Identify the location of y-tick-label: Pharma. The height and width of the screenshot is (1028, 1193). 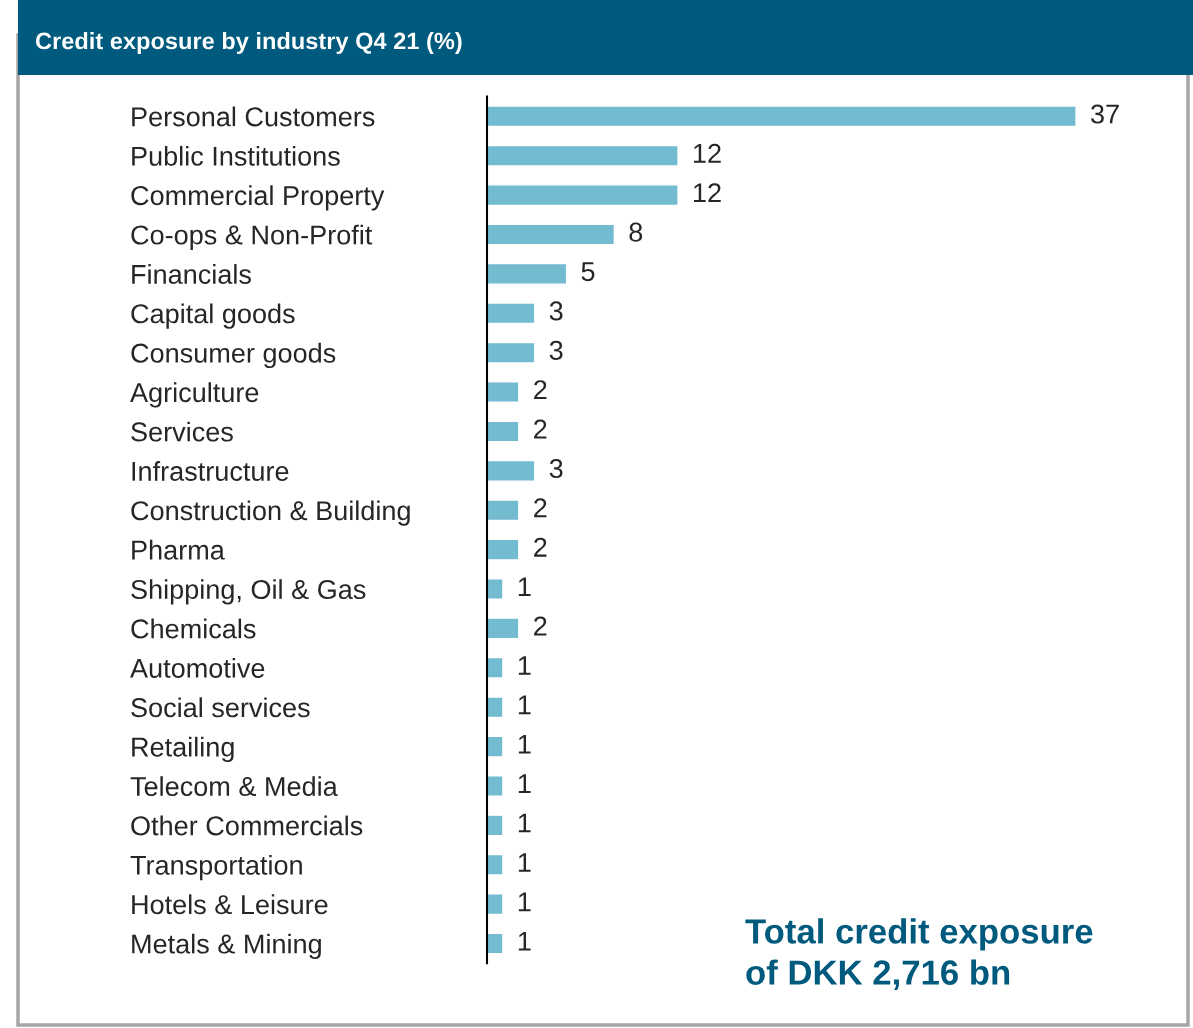
(178, 549).